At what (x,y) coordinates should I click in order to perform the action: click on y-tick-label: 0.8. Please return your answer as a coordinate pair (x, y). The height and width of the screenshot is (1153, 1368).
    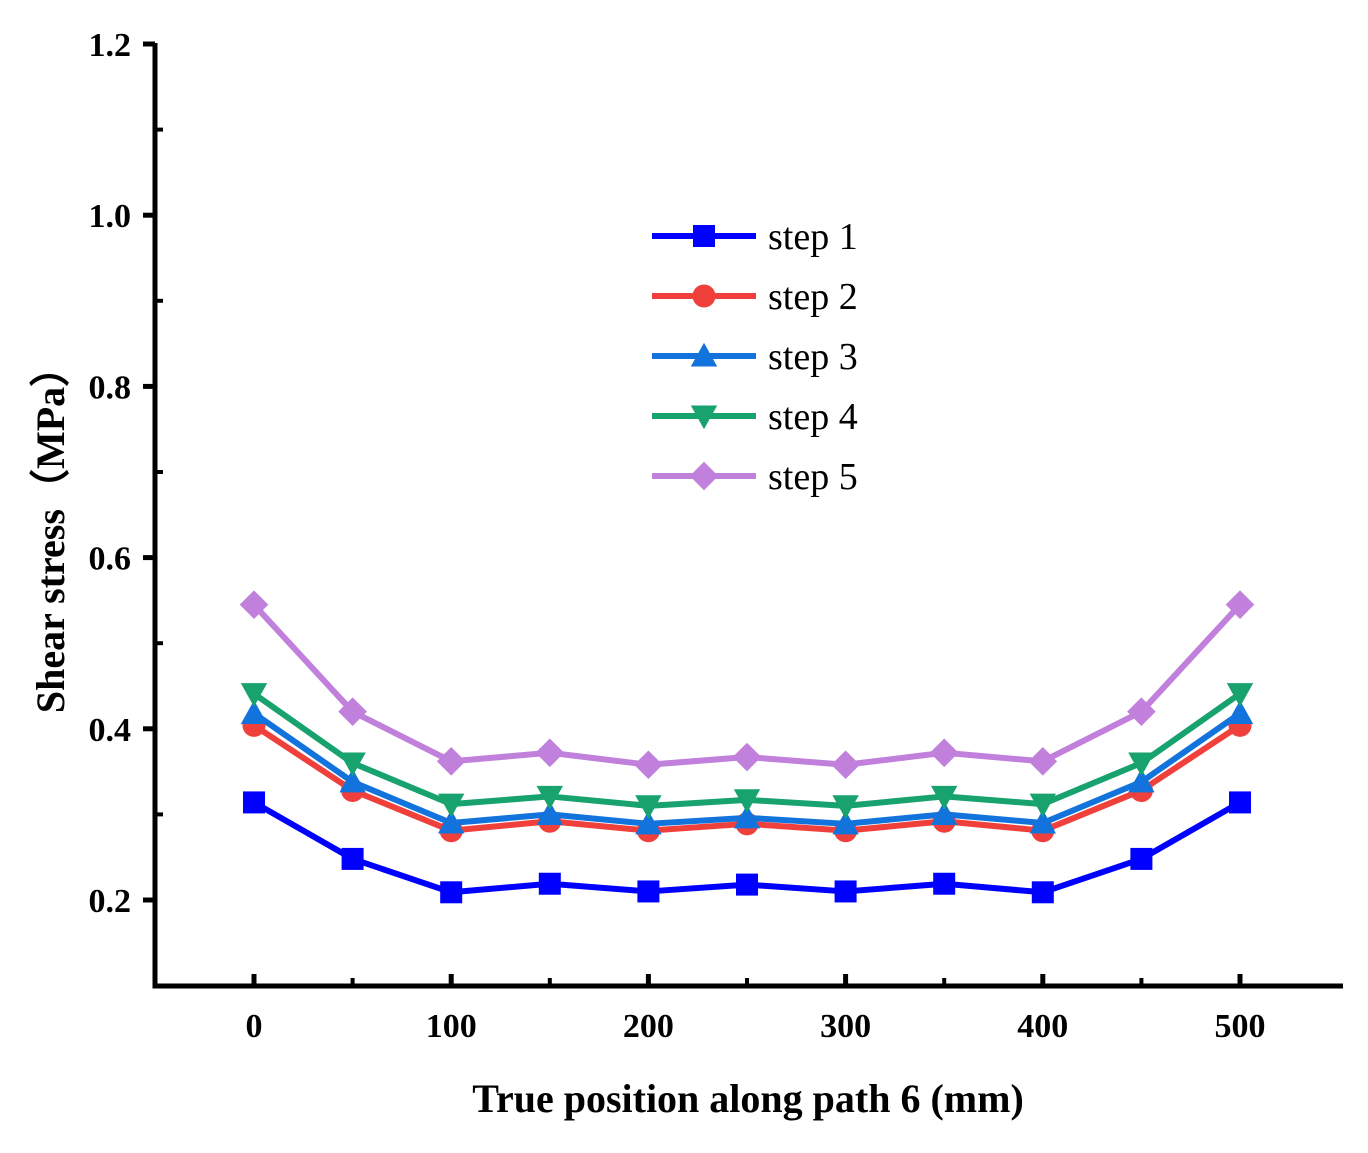
    Looking at the image, I should click on (110, 387).